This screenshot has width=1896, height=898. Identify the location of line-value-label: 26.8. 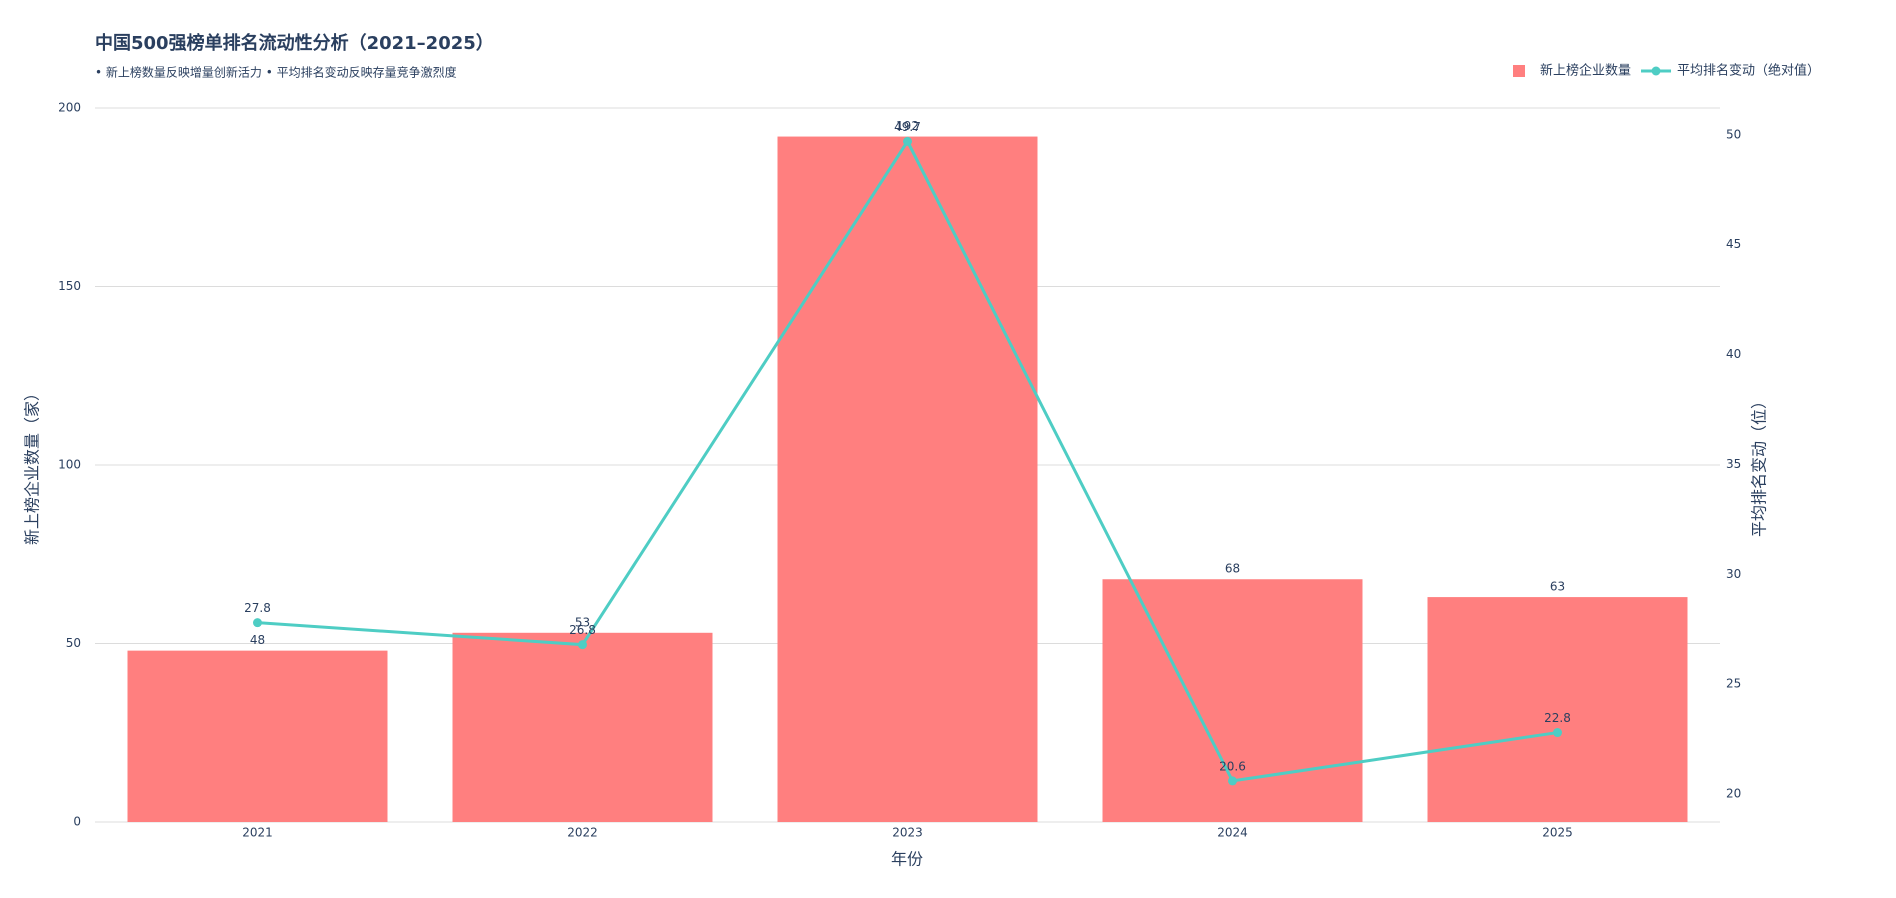
(582, 630).